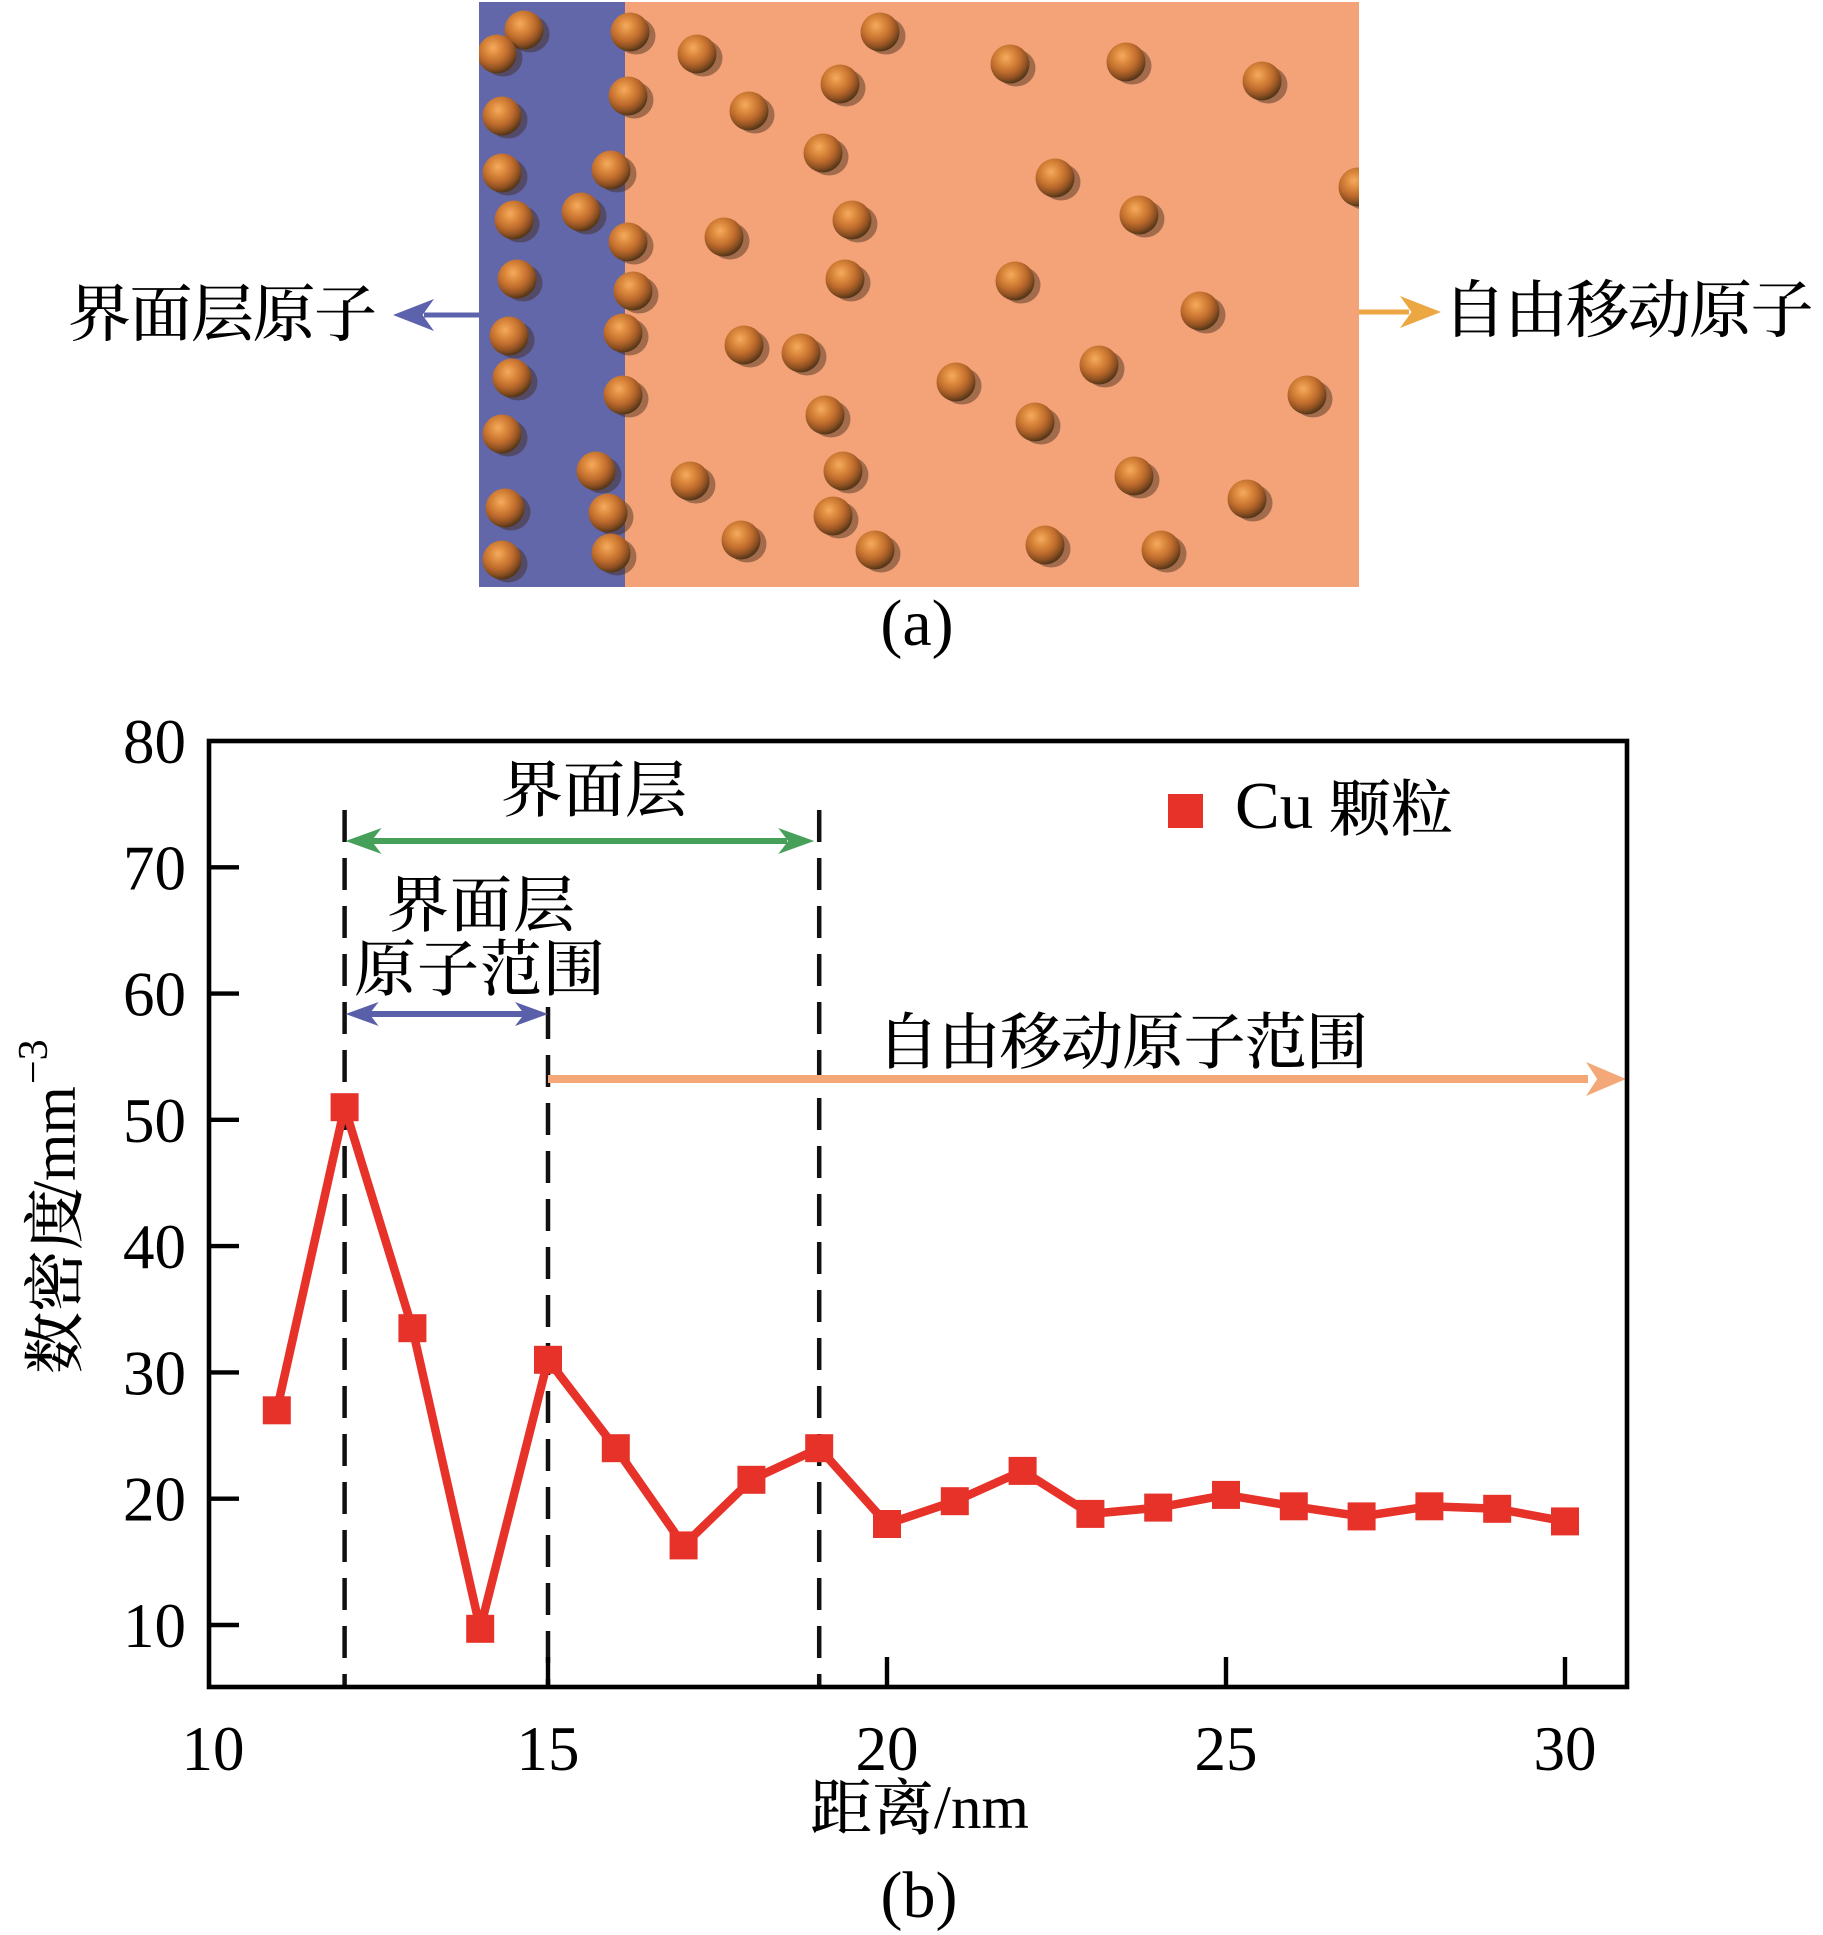 Image resolution: width=1823 pixels, height=1935 pixels. I want to click on svg-text: /nm, so click(981, 1808).